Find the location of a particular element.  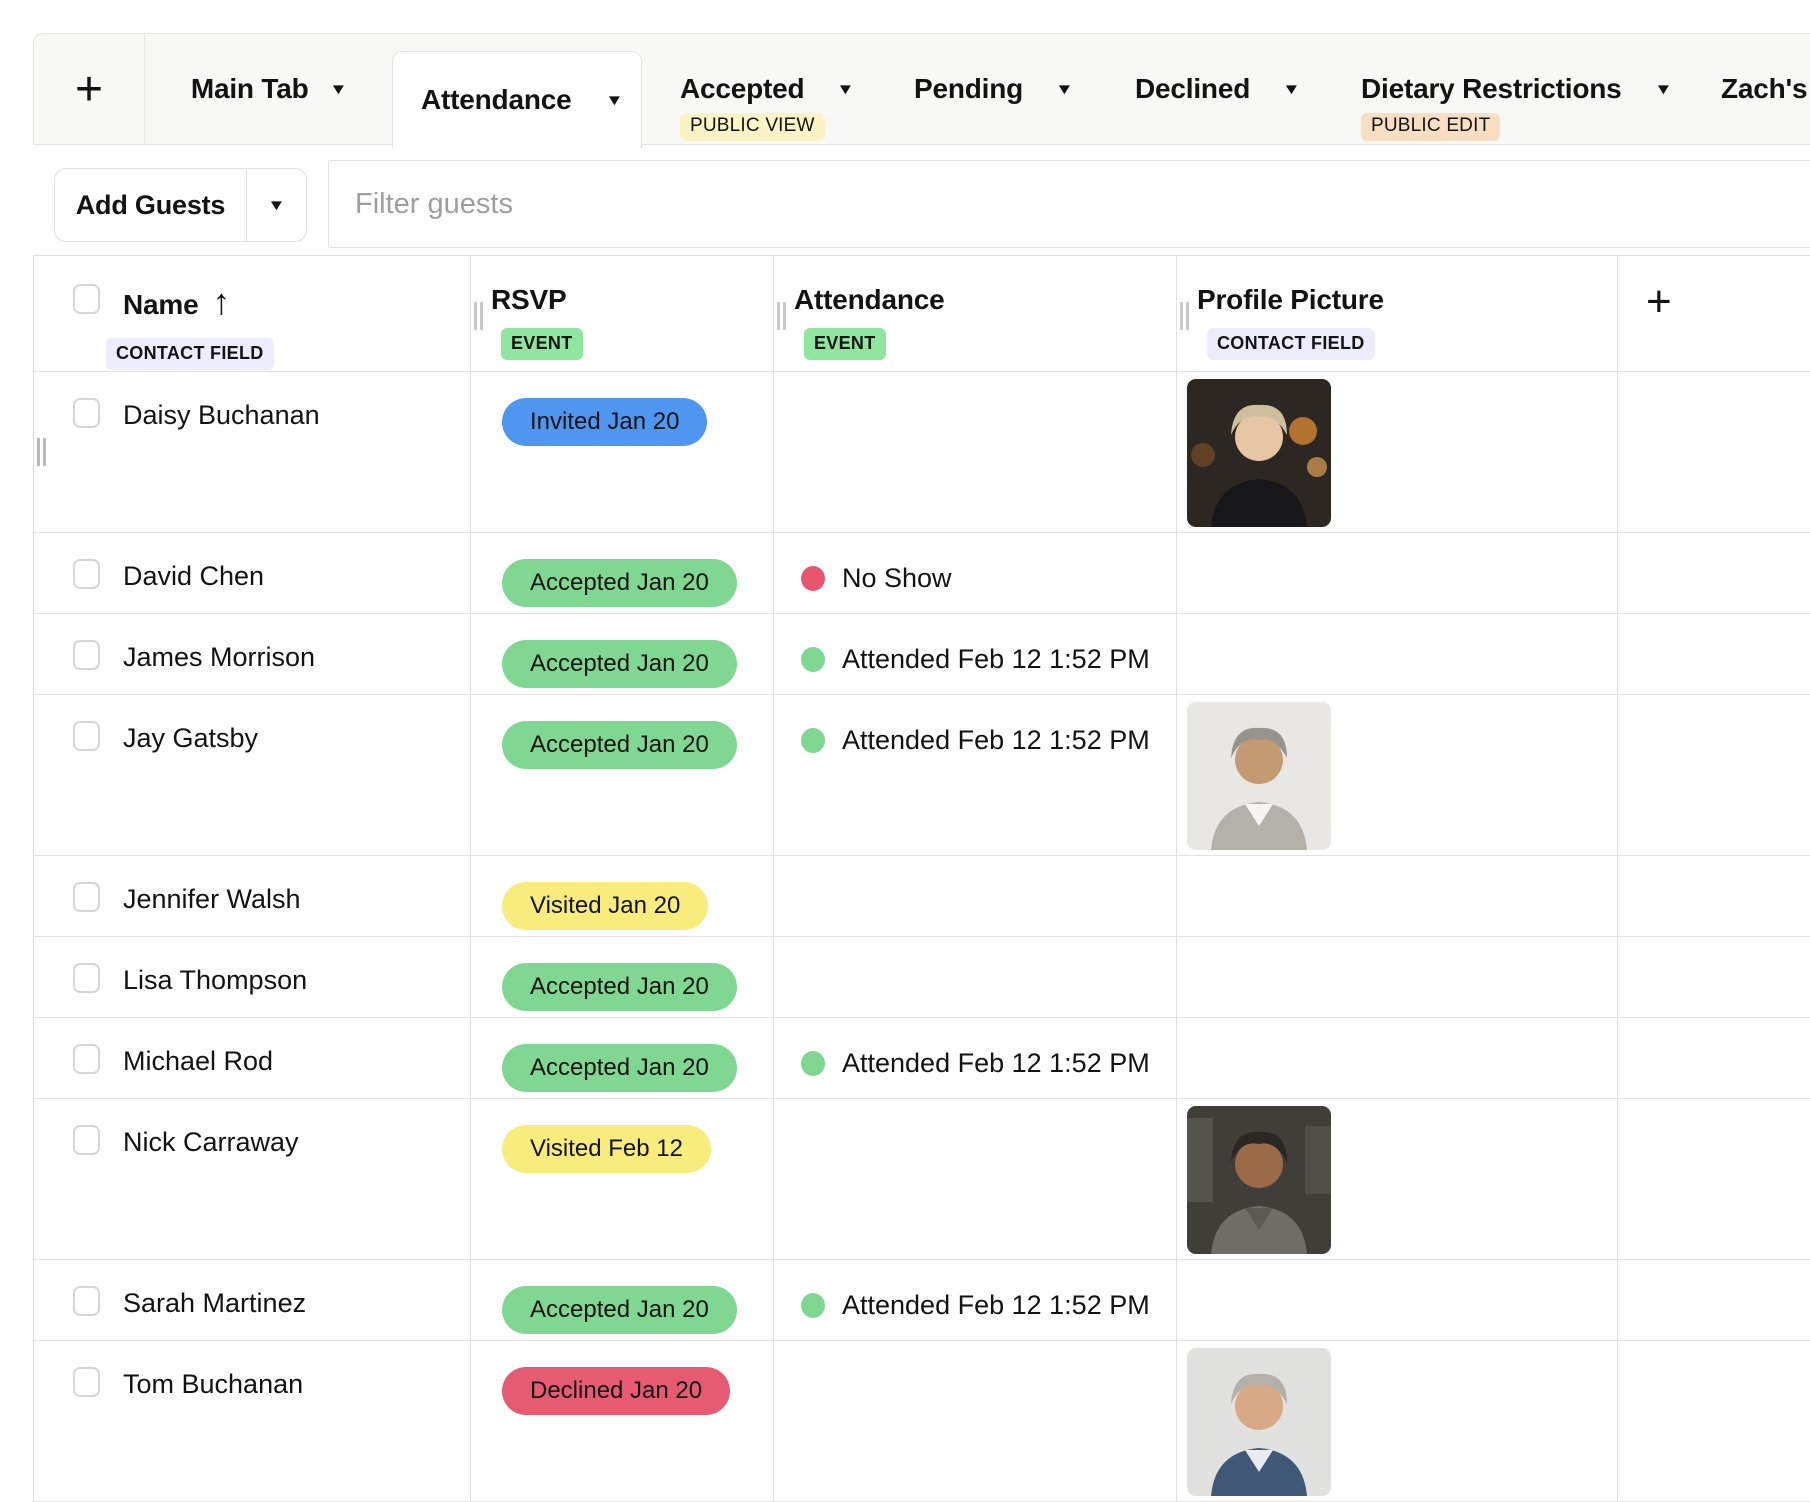

guest-name-cell: Jay Gatsby is located at coordinates (252, 775).